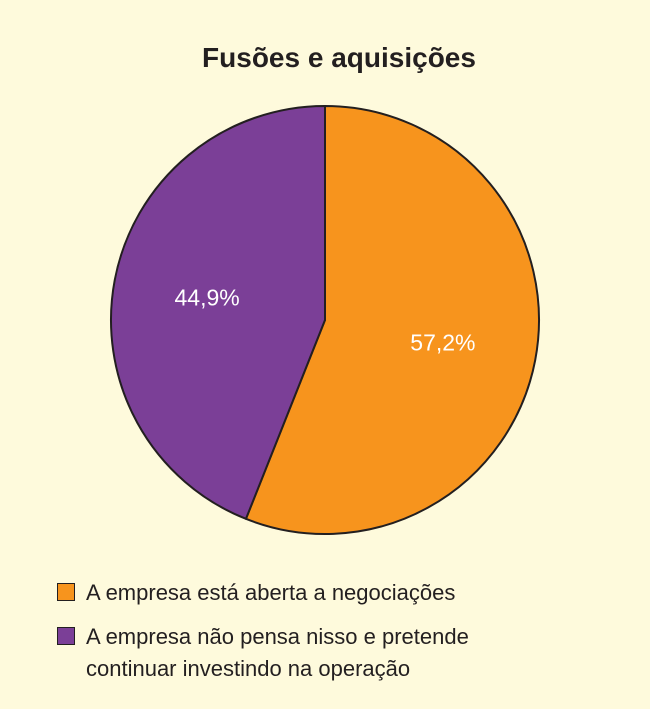 The image size is (650, 709). Describe the element at coordinates (66, 592) in the screenshot. I see `legend-swatch-open-to-negotiations` at that location.